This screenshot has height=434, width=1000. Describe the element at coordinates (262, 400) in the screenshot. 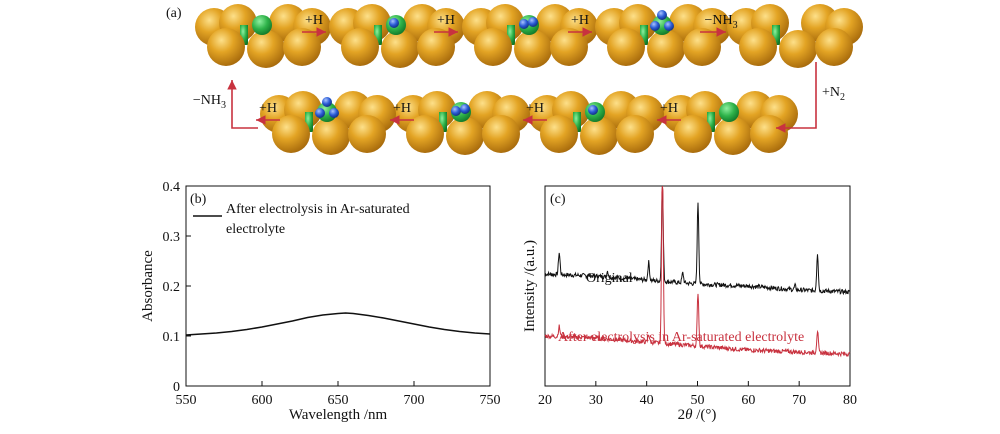

I see `x-tick-label-b: 600` at that location.